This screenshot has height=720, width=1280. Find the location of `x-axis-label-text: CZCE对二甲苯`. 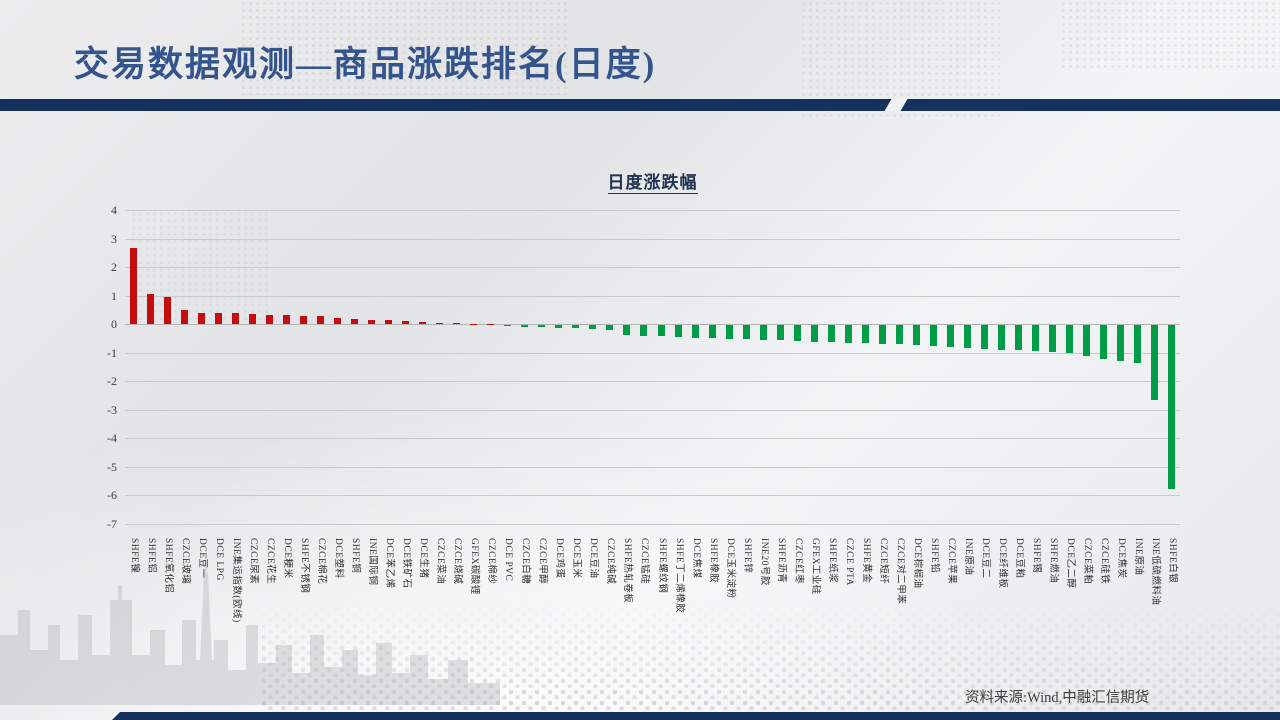

x-axis-label-text: CZCE对二甲苯 is located at coordinates (899, 571).